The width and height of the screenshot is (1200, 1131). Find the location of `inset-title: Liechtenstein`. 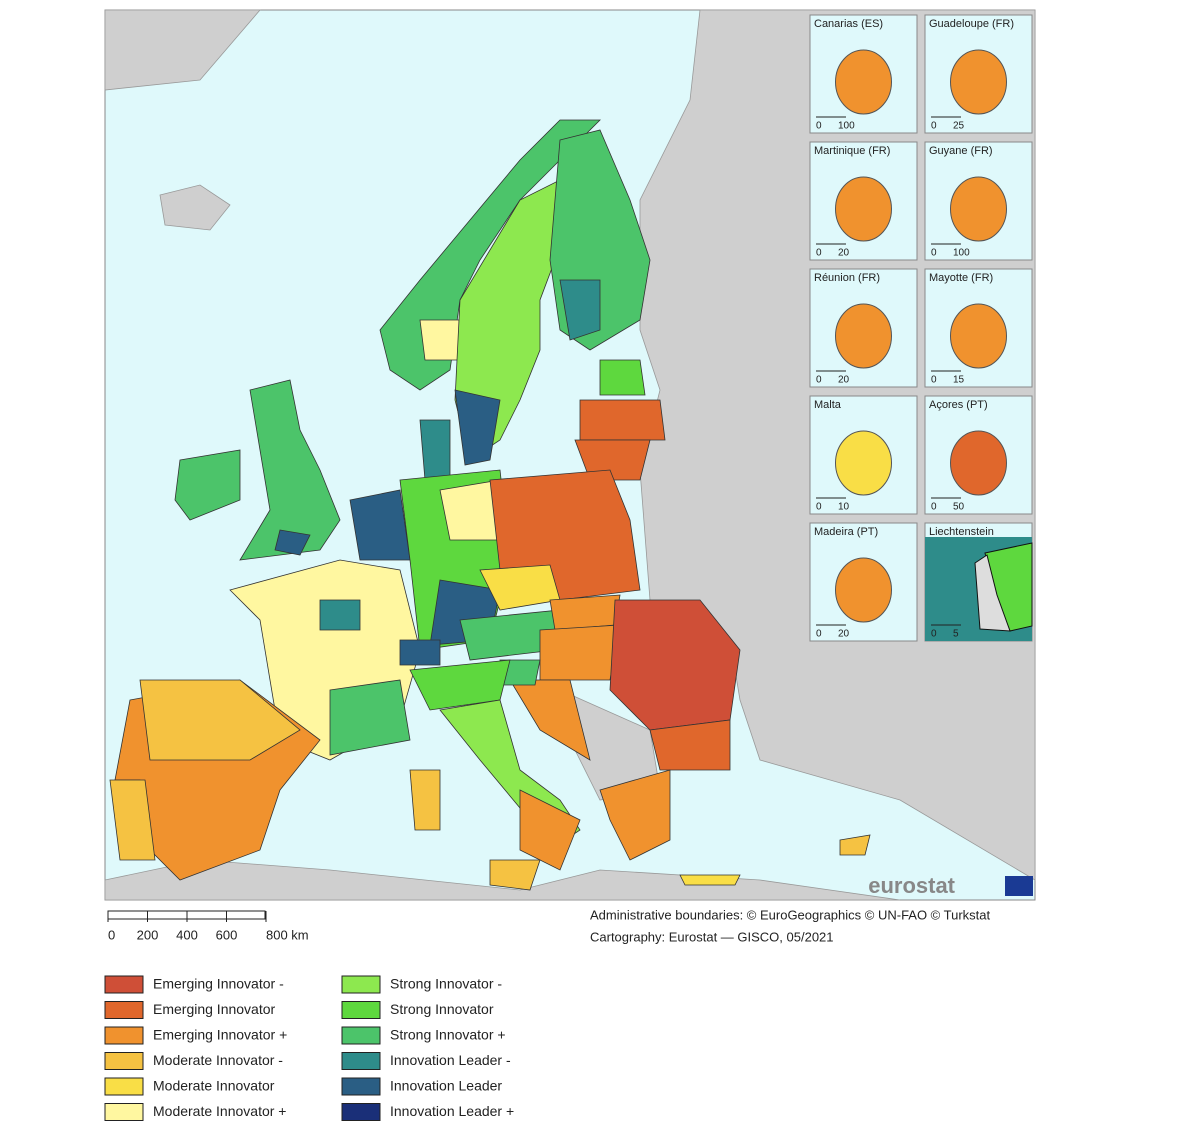

inset-title: Liechtenstein is located at coordinates (961, 532).